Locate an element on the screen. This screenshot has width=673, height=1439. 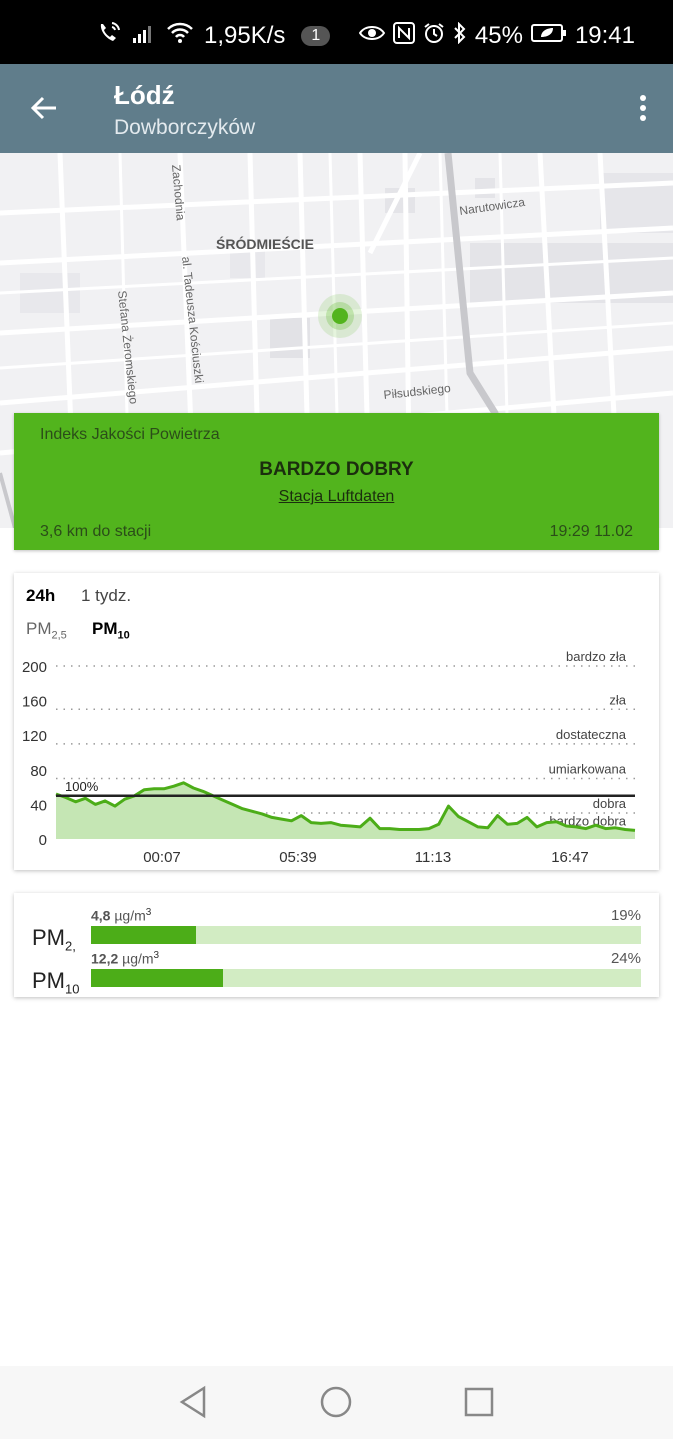
notification-count-badge: 1 is located at coordinates (316, 36).